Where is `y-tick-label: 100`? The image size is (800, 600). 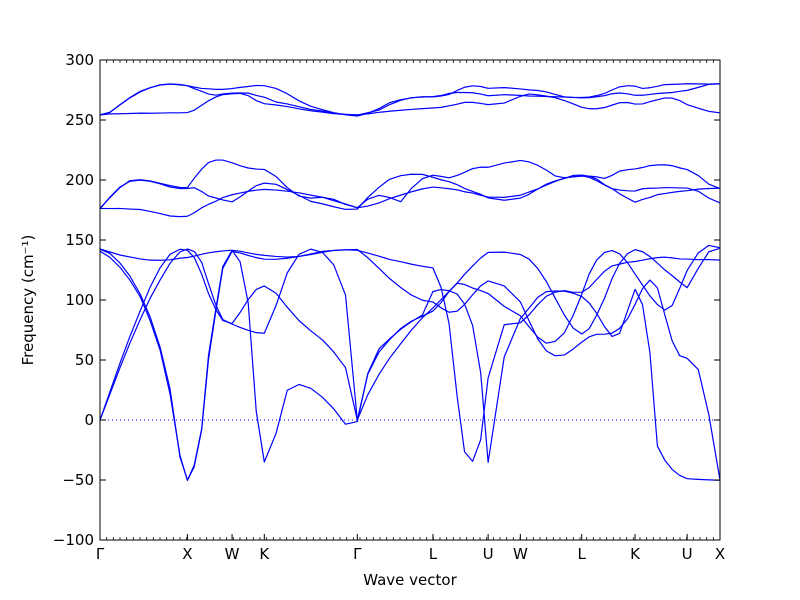
y-tick-label: 100 is located at coordinates (79, 300).